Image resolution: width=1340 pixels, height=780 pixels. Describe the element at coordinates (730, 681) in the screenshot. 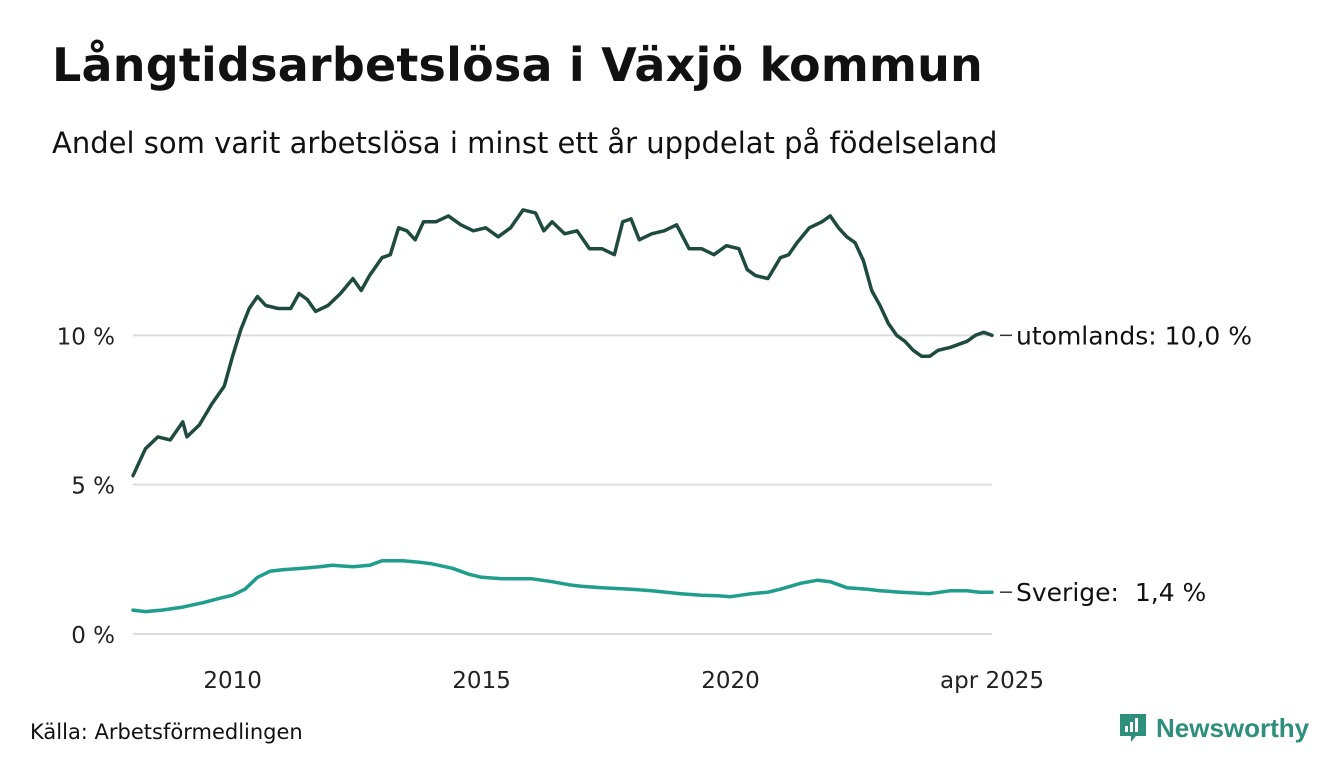

I see `x-tick-label: 2020` at that location.